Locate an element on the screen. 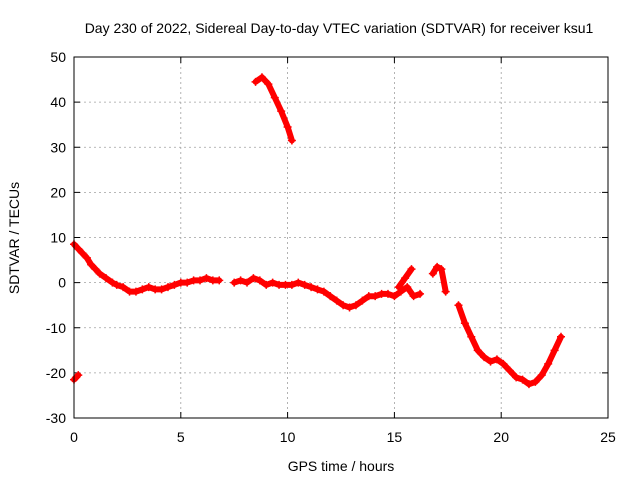 The width and height of the screenshot is (640, 480). y-tick-label: 40 is located at coordinates (58, 102).